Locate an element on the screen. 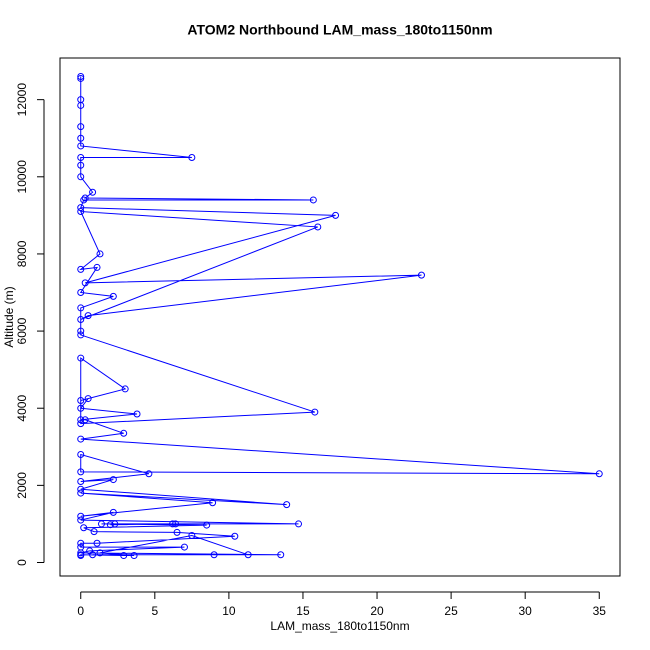  x-tick-label: 5 is located at coordinates (154, 611).